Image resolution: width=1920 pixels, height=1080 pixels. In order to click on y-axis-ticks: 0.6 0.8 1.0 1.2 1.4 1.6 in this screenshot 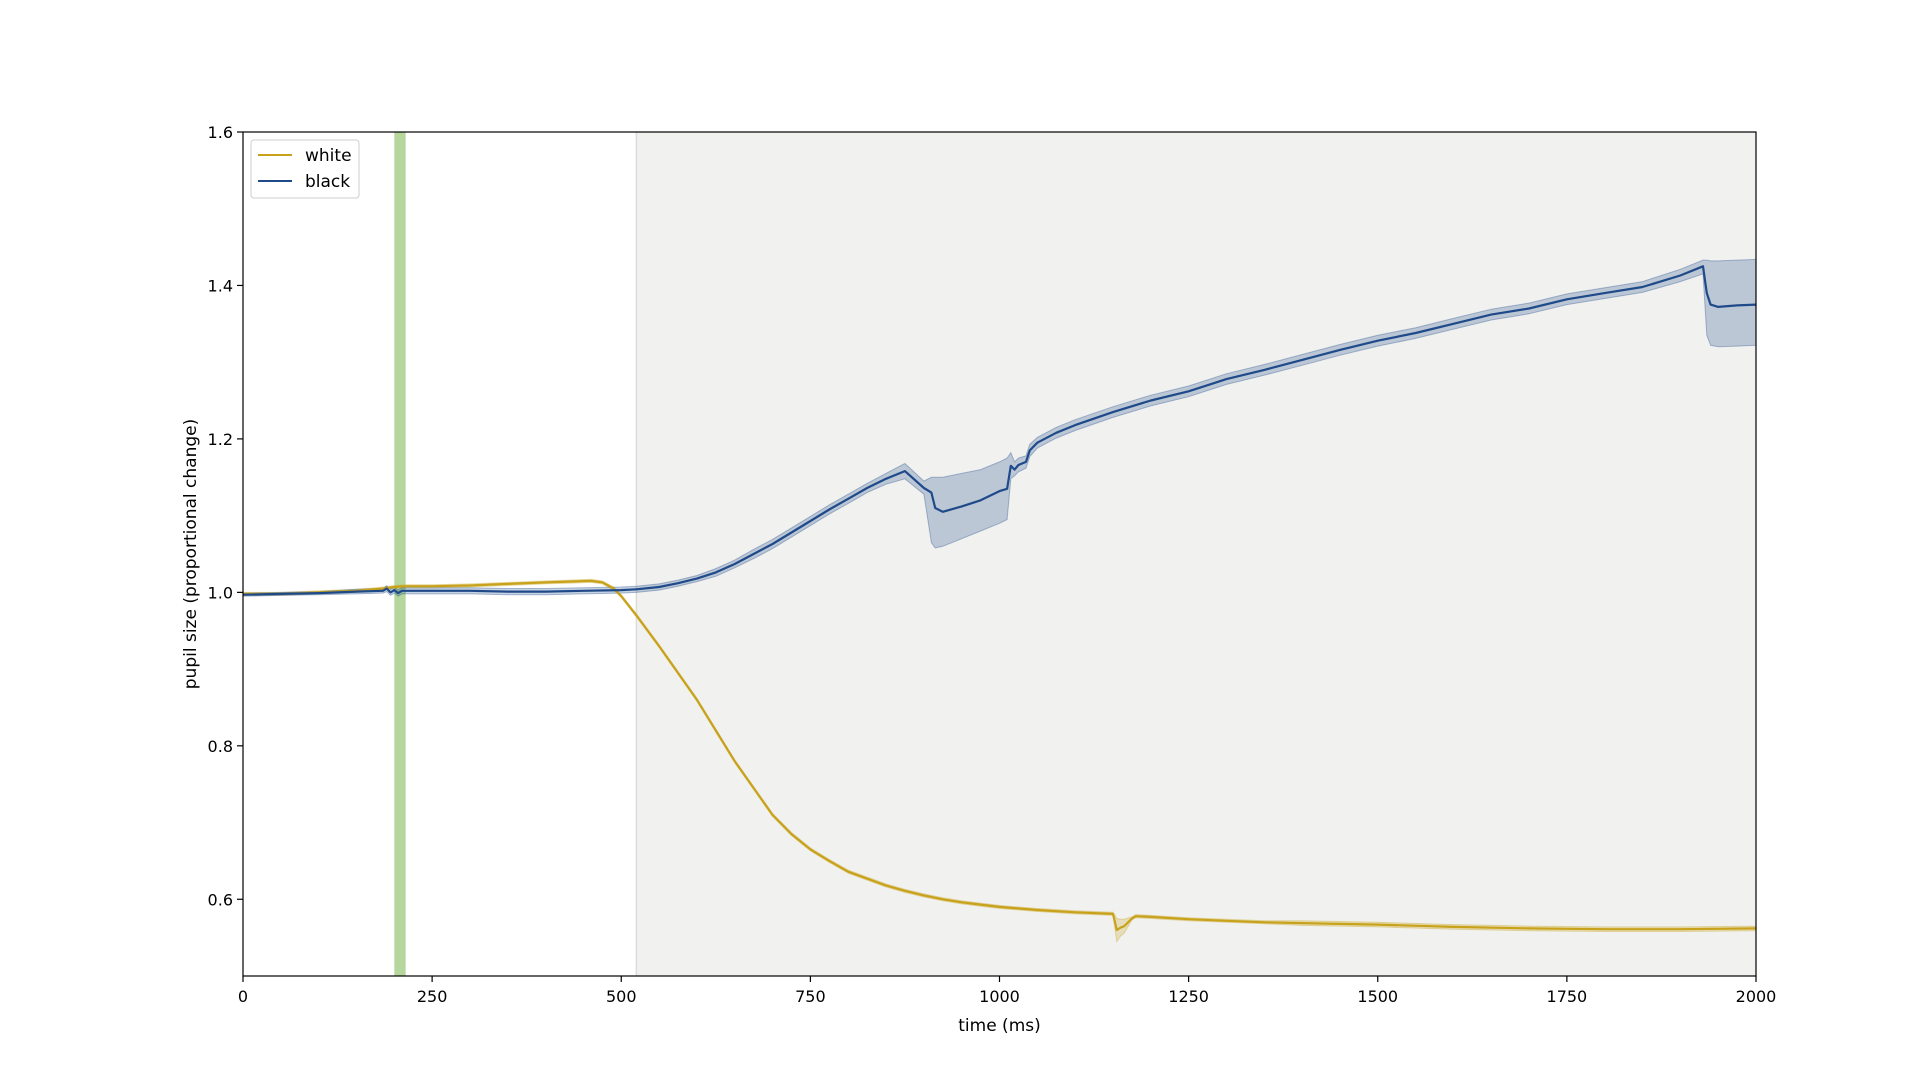, I will do `click(225, 516)`.